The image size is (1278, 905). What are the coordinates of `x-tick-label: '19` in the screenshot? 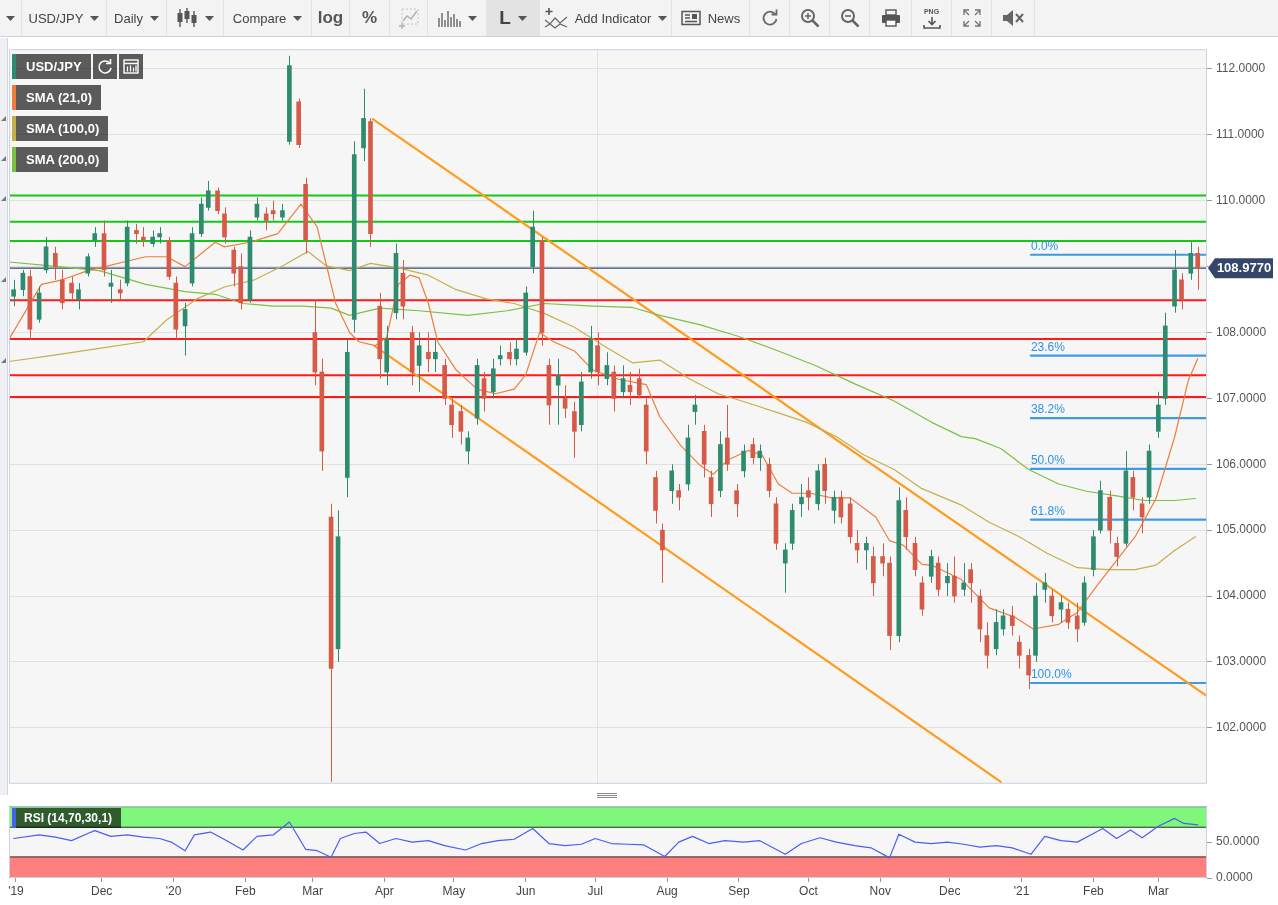 It's located at (16, 890).